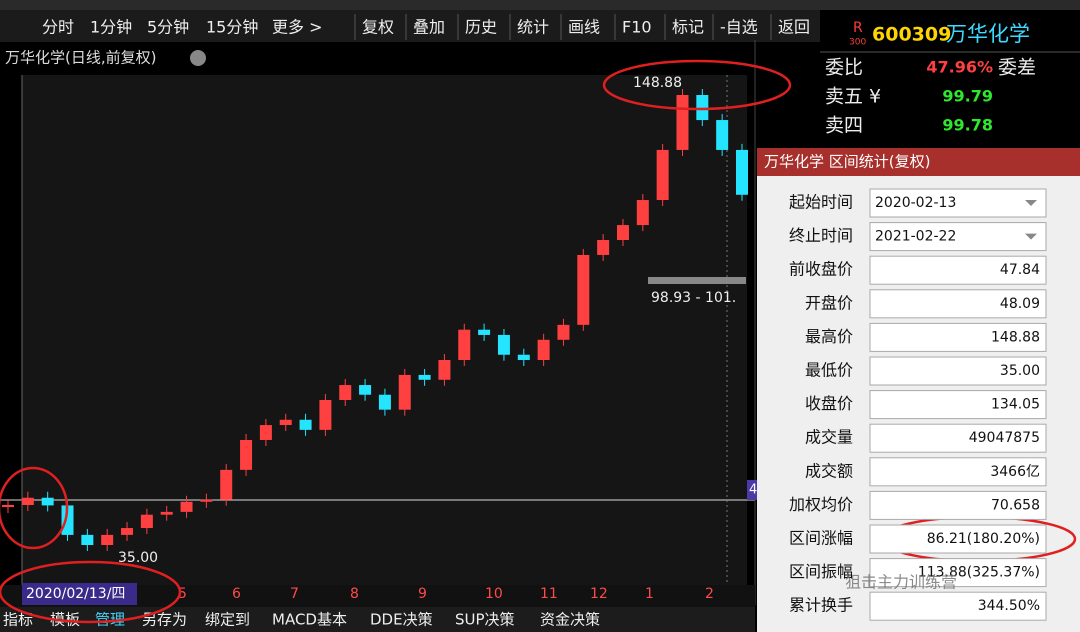 The image size is (1080, 632). Describe the element at coordinates (481, 27) in the screenshot. I see `toolbar-button: 历史` at that location.